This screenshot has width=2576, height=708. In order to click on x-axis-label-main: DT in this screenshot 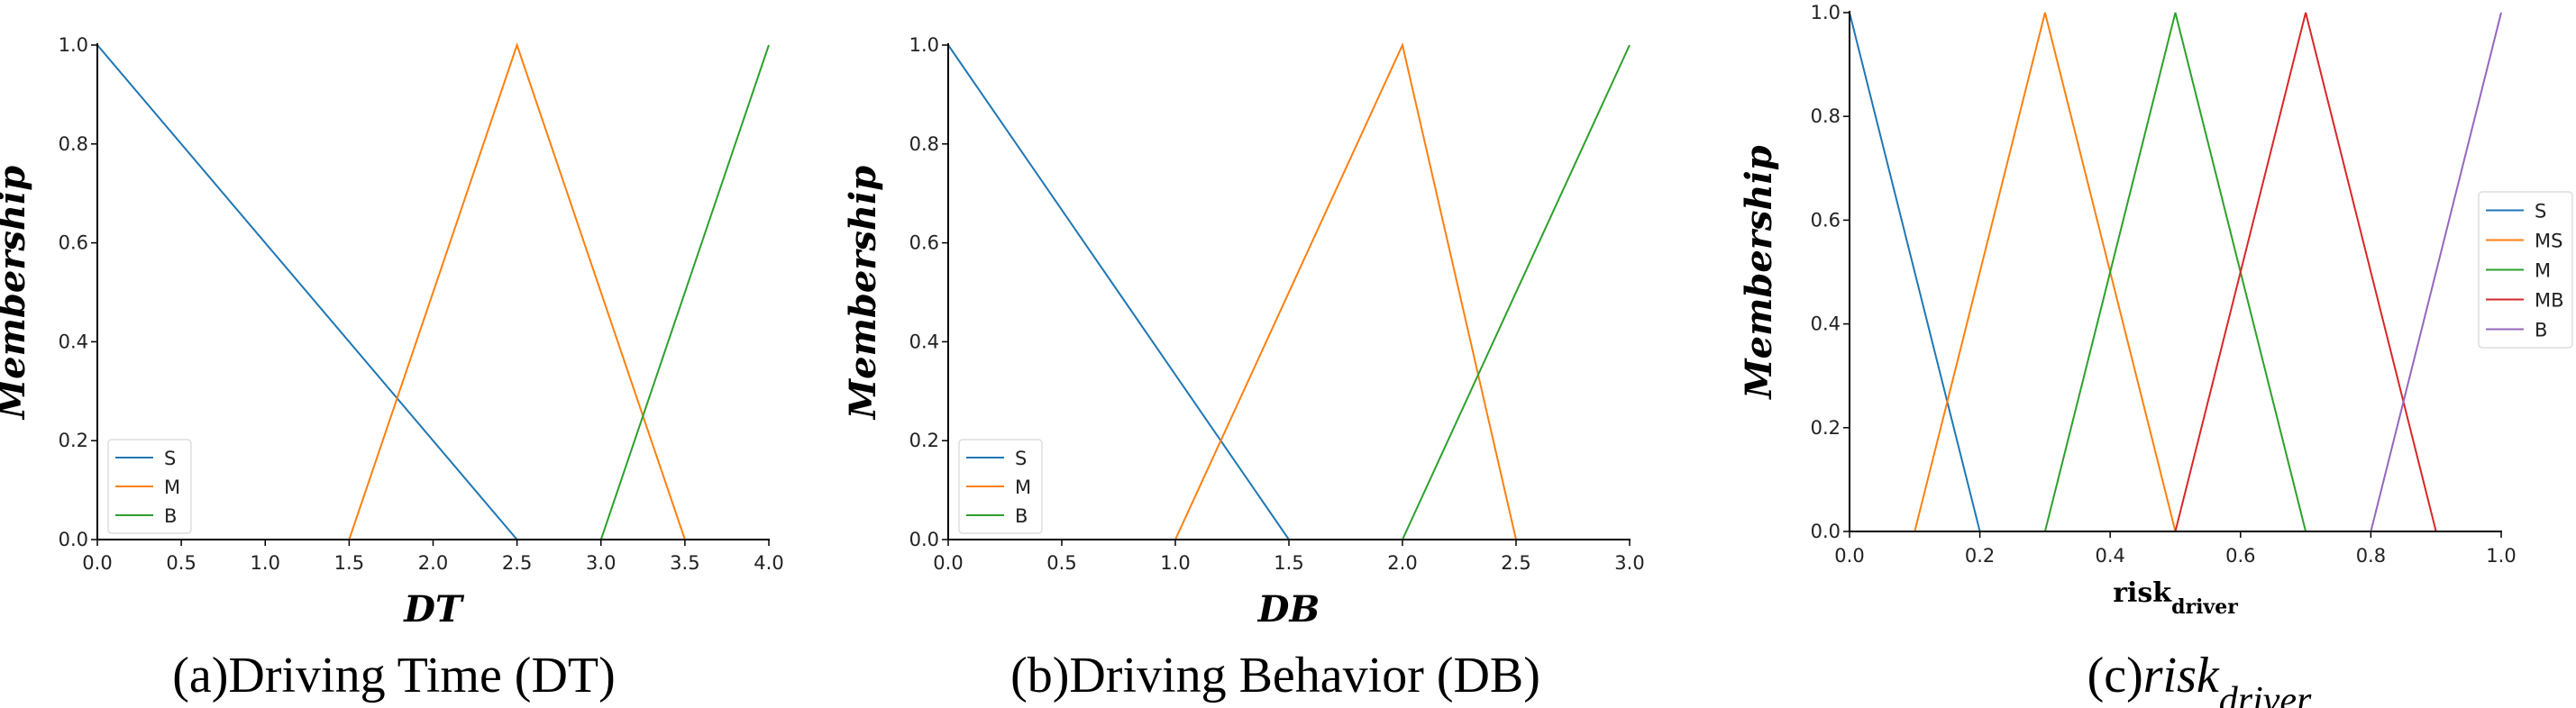, I will do `click(434, 609)`.